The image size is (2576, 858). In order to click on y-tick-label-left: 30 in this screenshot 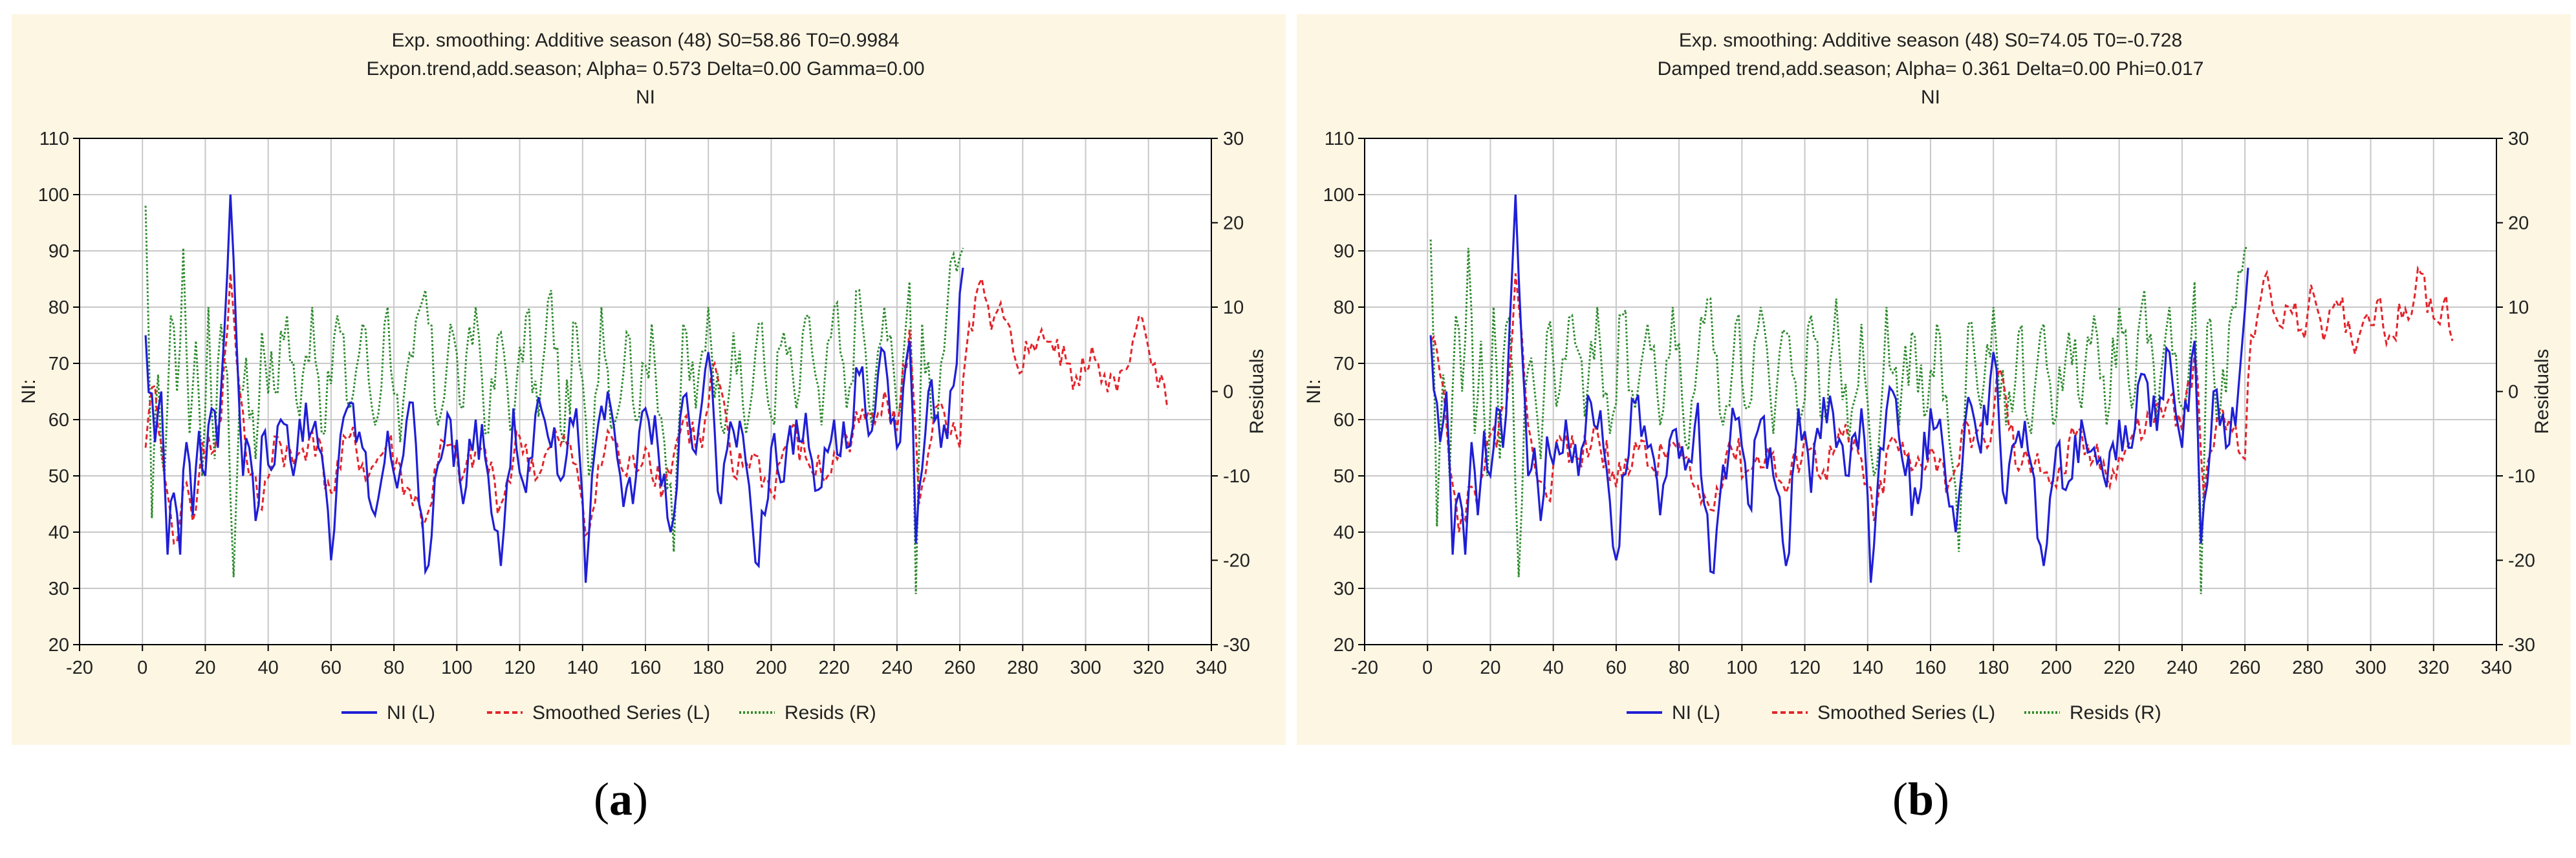, I will do `click(1344, 589)`.